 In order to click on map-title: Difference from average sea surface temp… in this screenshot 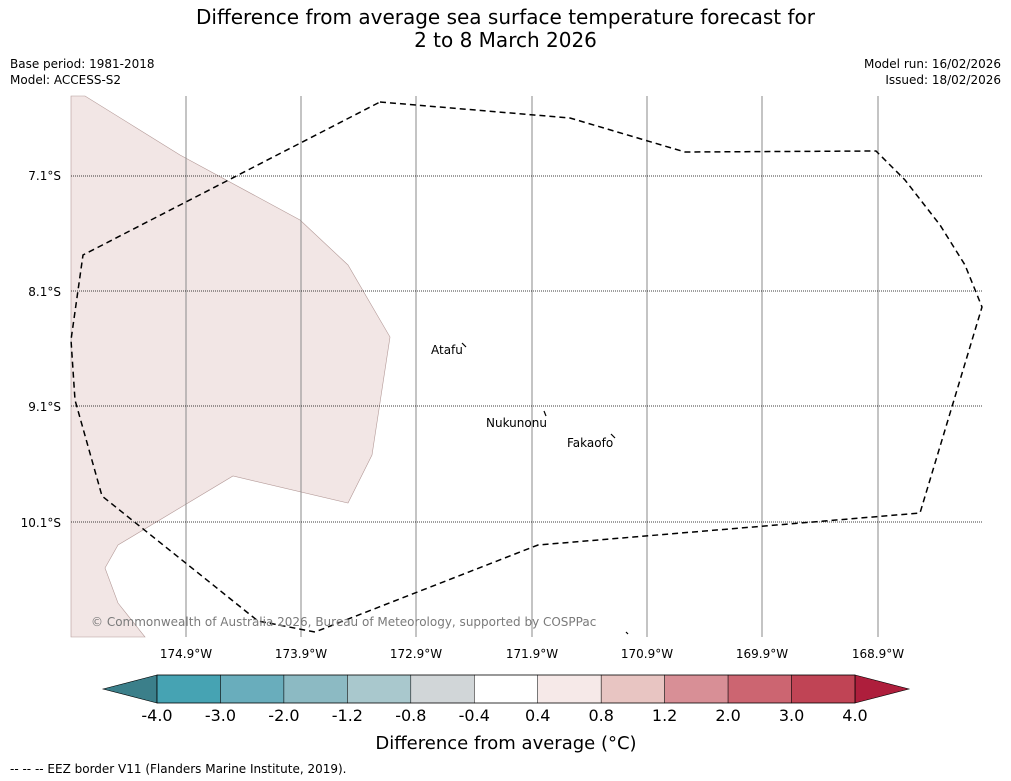, I will do `click(505, 29)`.